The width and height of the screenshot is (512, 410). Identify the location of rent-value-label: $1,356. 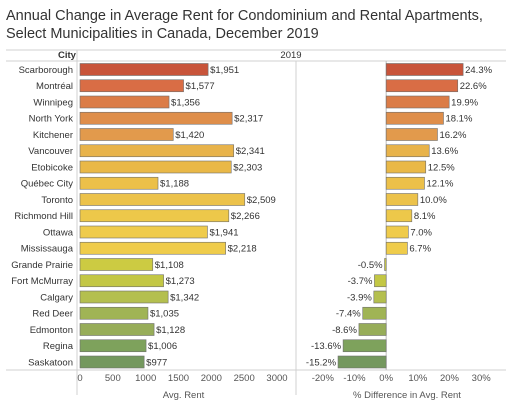
(185, 102).